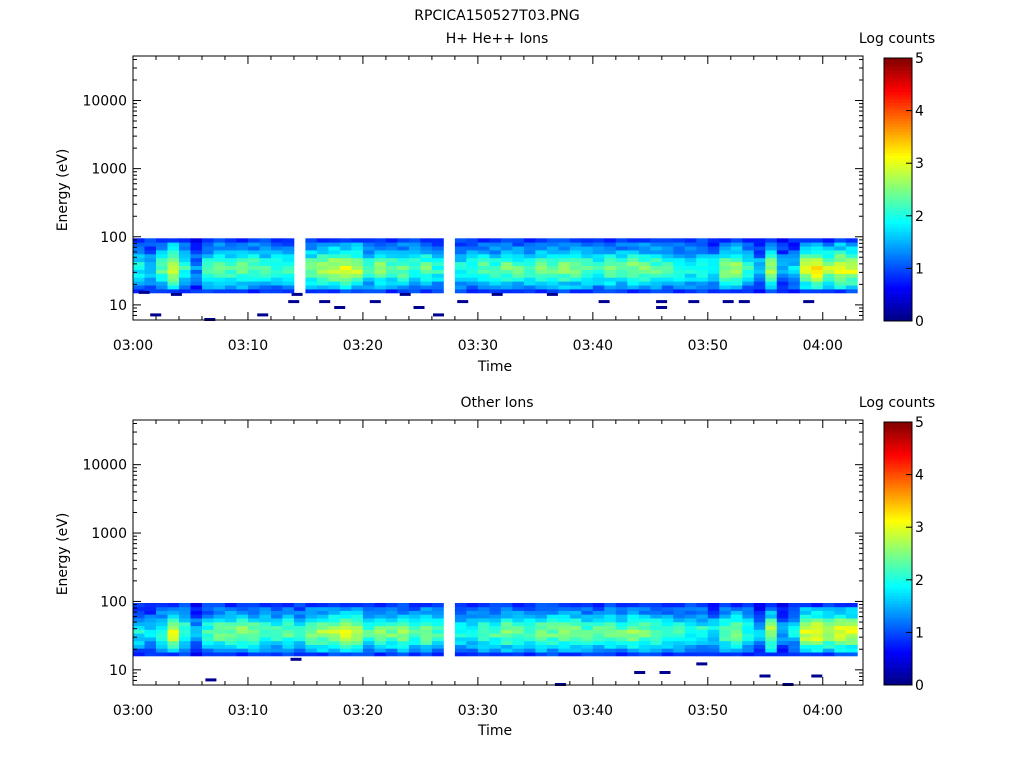 The image size is (1024, 768). Describe the element at coordinates (919, 476) in the screenshot. I see `colorbar-tick-label: 4` at that location.